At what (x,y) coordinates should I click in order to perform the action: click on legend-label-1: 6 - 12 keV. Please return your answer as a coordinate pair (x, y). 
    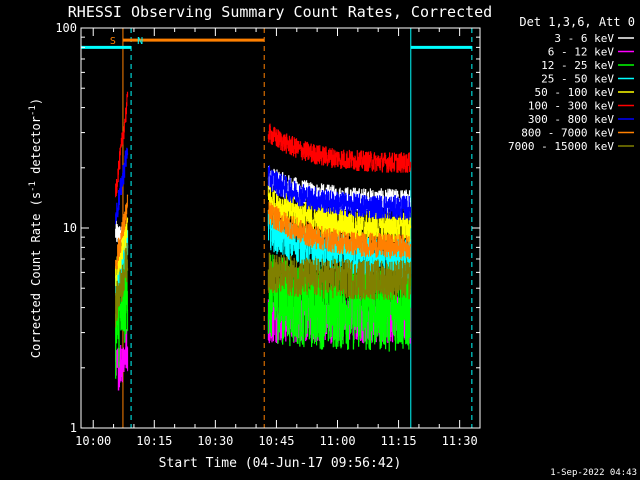
    Looking at the image, I should click on (581, 52).